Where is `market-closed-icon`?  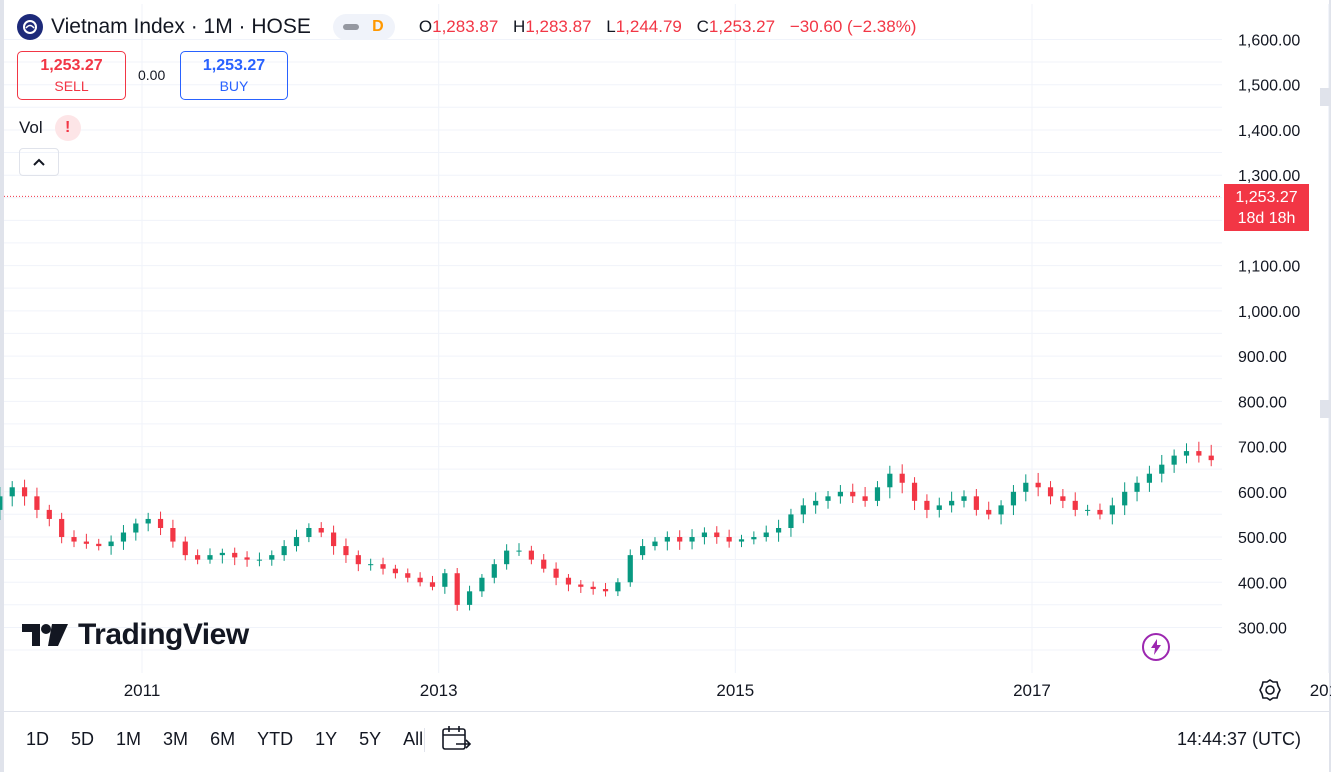
market-closed-icon is located at coordinates (350, 27).